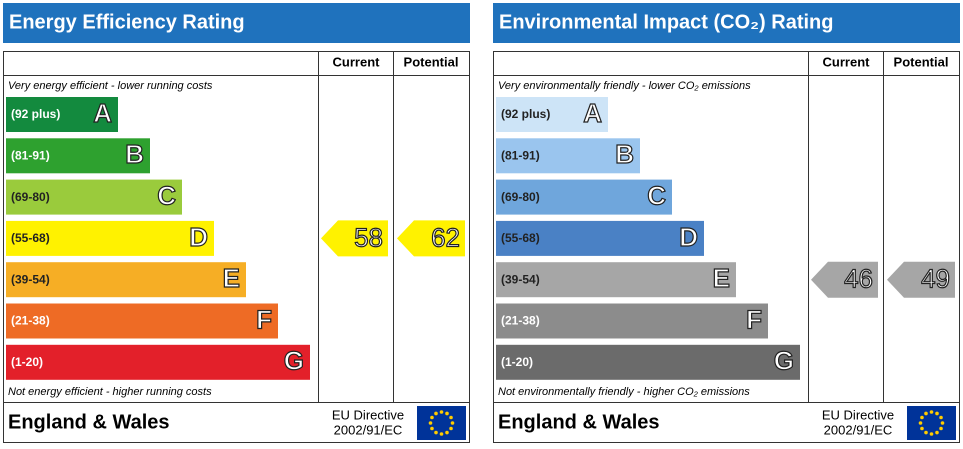 The image size is (963, 449). Describe the element at coordinates (935, 279) in the screenshot. I see `rating-value: 49` at that location.